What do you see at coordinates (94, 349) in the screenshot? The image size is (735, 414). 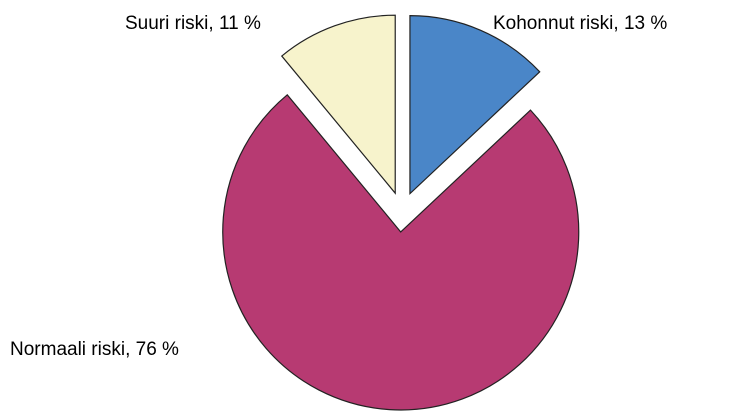 I see `slice-label: Normaali riski, 76 %` at bounding box center [94, 349].